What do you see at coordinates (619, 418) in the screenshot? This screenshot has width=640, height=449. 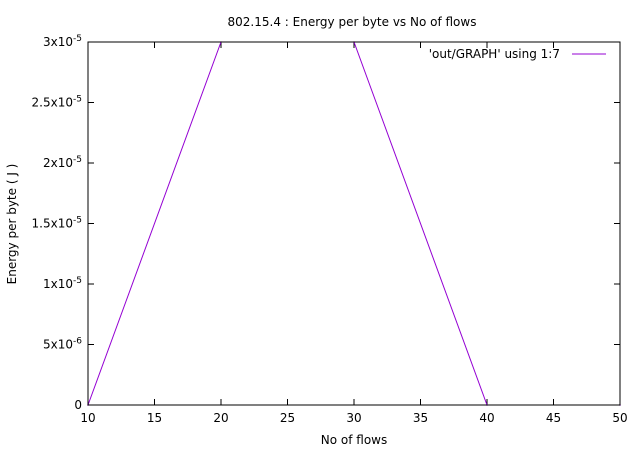 I see `x-tick-label: 50` at bounding box center [619, 418].